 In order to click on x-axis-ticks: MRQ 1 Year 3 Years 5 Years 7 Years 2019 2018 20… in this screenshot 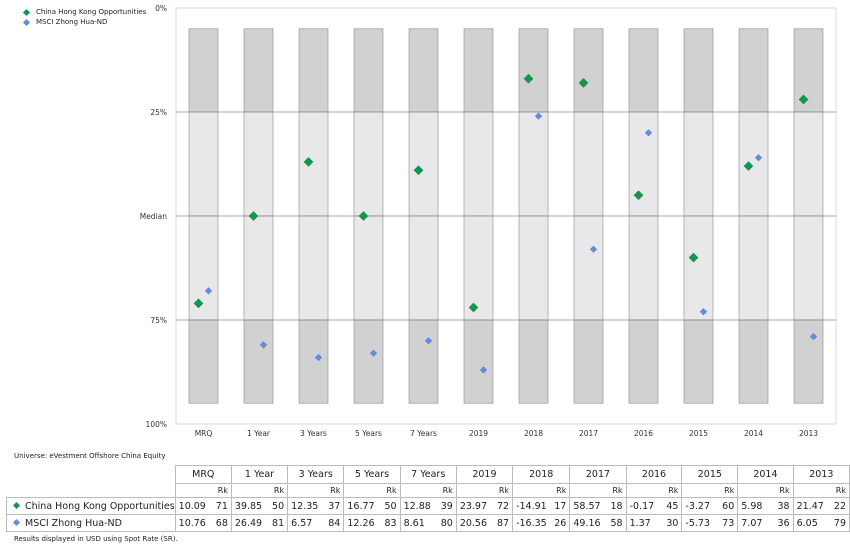, I will do `click(507, 433)`.